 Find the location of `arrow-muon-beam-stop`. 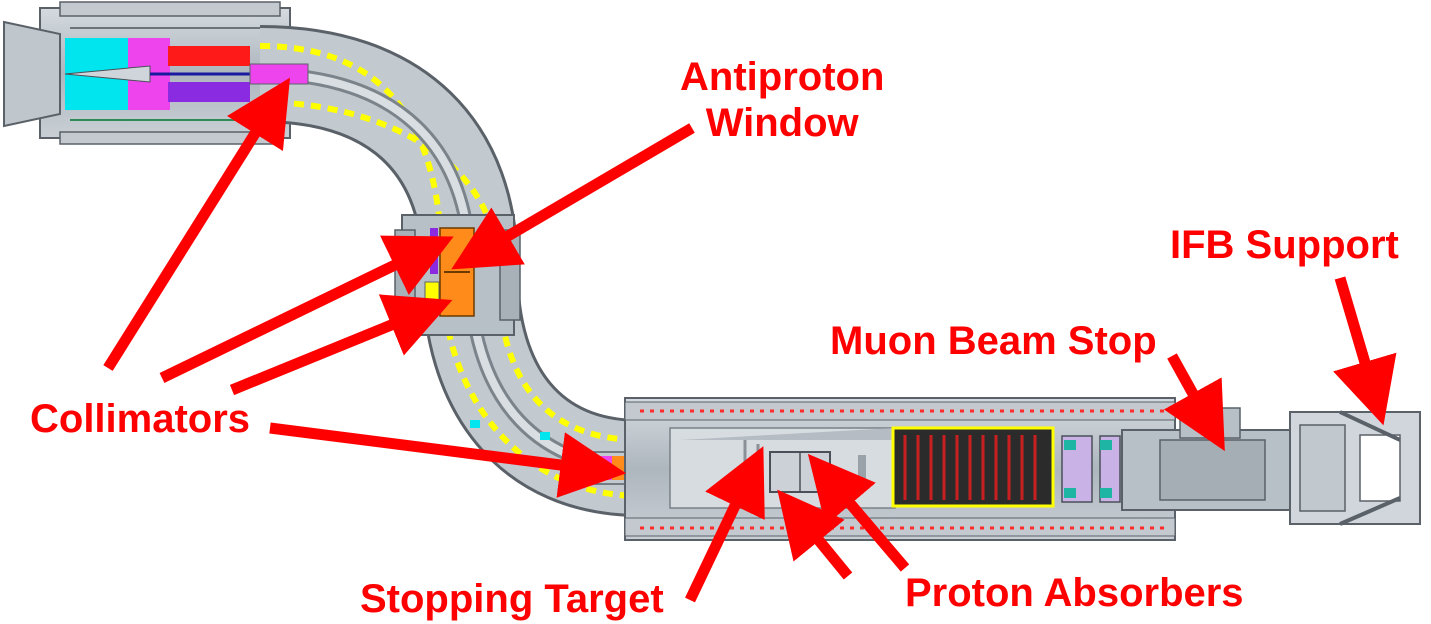

arrow-muon-beam-stop is located at coordinates (1194, 402).